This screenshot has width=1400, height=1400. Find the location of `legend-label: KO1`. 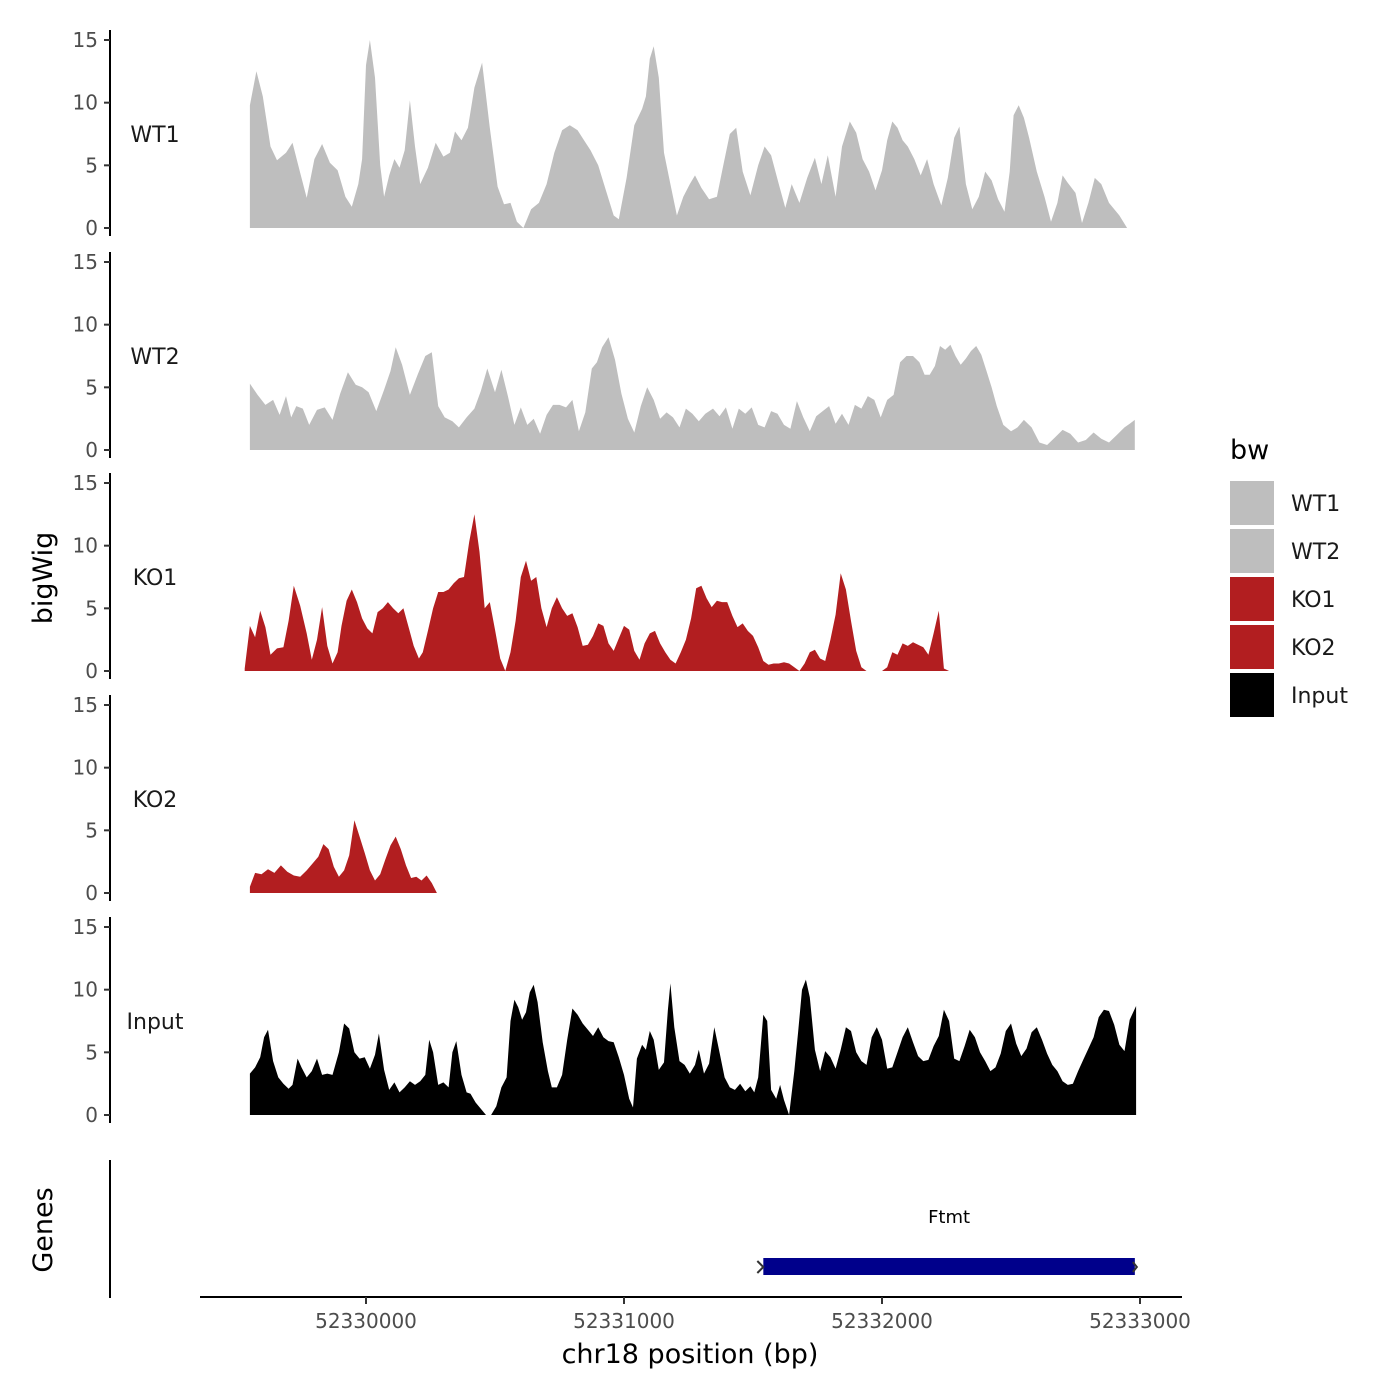

legend-label: KO1 is located at coordinates (1313, 600).